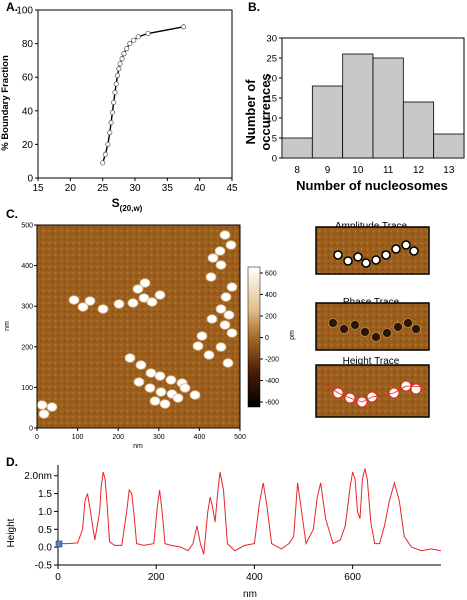 This screenshot has width=467, height=600. What do you see at coordinates (138, 446) in the screenshot?
I see `chart-c-xlabel: nm` at bounding box center [138, 446].